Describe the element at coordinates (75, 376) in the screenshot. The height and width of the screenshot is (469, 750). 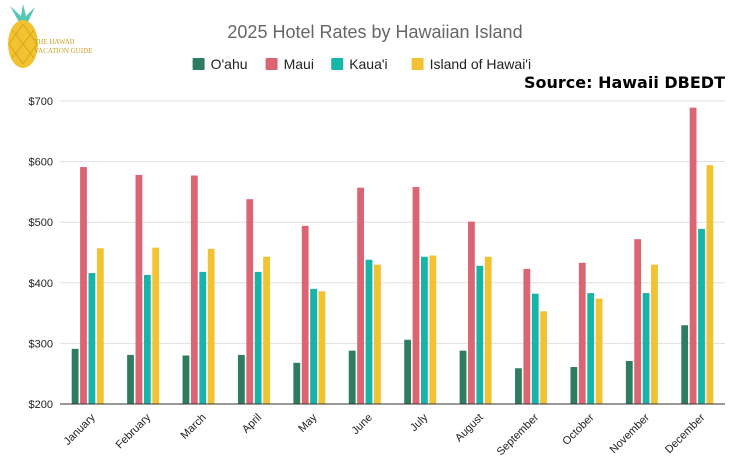
I see `bar-o-ahu-january` at that location.